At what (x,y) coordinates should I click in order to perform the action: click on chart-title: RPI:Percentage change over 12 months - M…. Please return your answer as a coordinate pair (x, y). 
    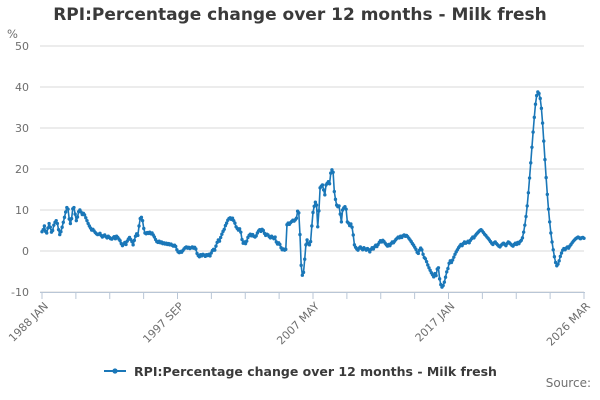
    Looking at the image, I should click on (300, 15).